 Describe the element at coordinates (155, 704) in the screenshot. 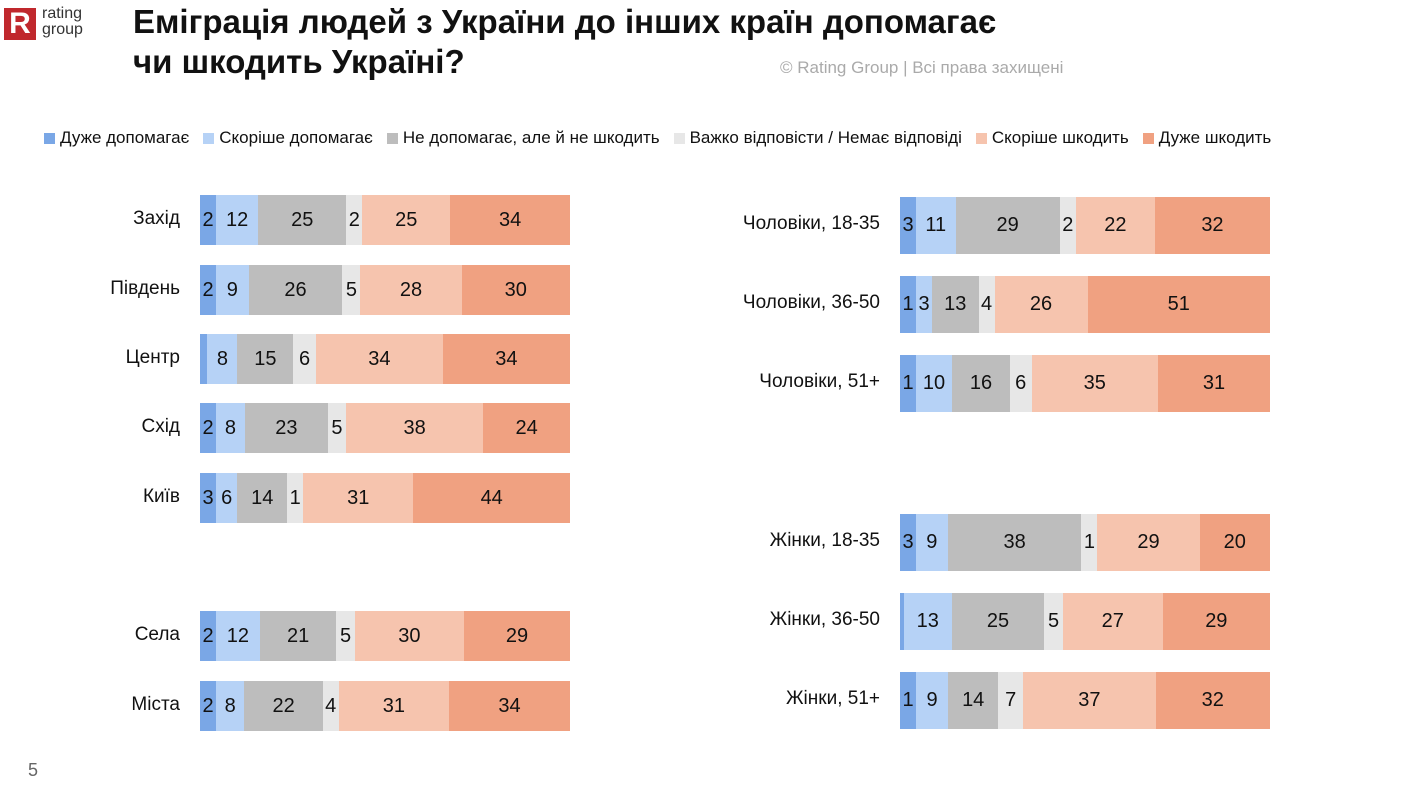

I see `category-label: Міста` at that location.